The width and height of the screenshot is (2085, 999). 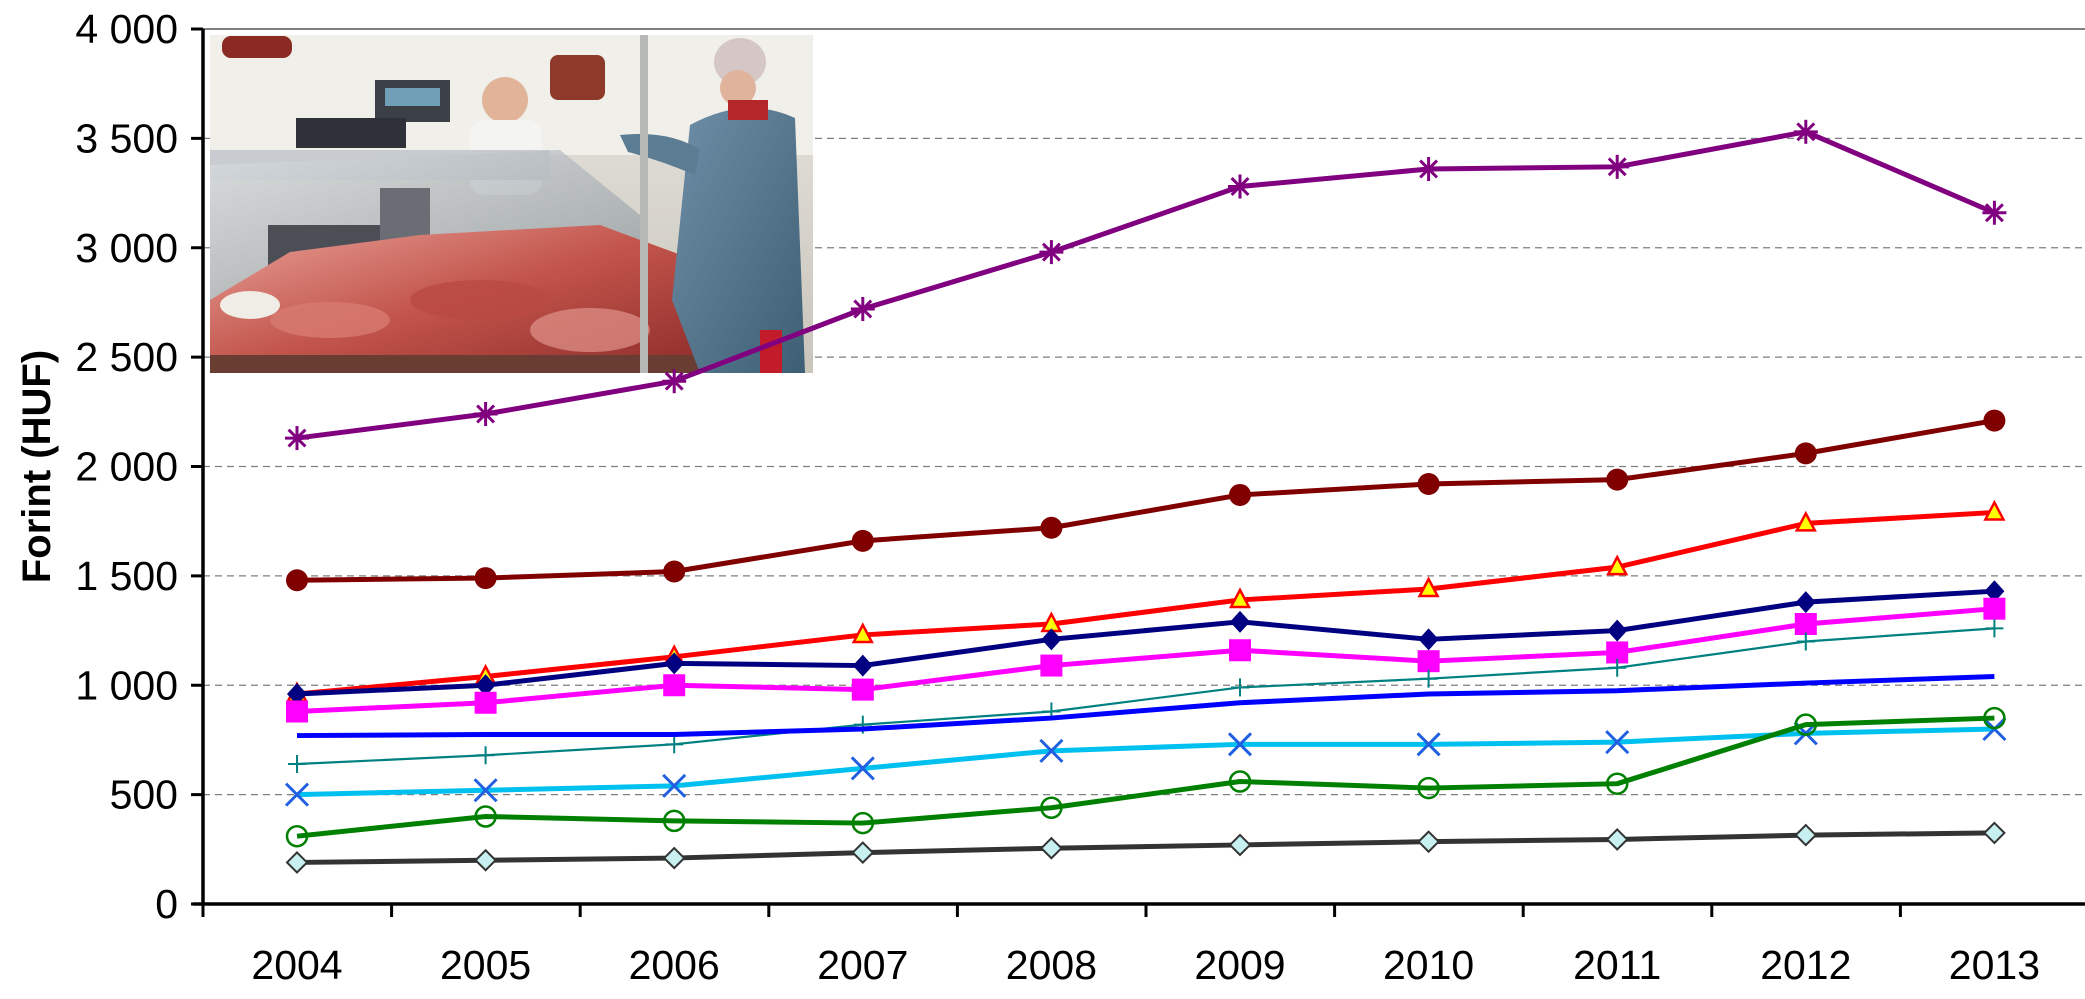 What do you see at coordinates (862, 965) in the screenshot?
I see `x-tick-label: 2007` at bounding box center [862, 965].